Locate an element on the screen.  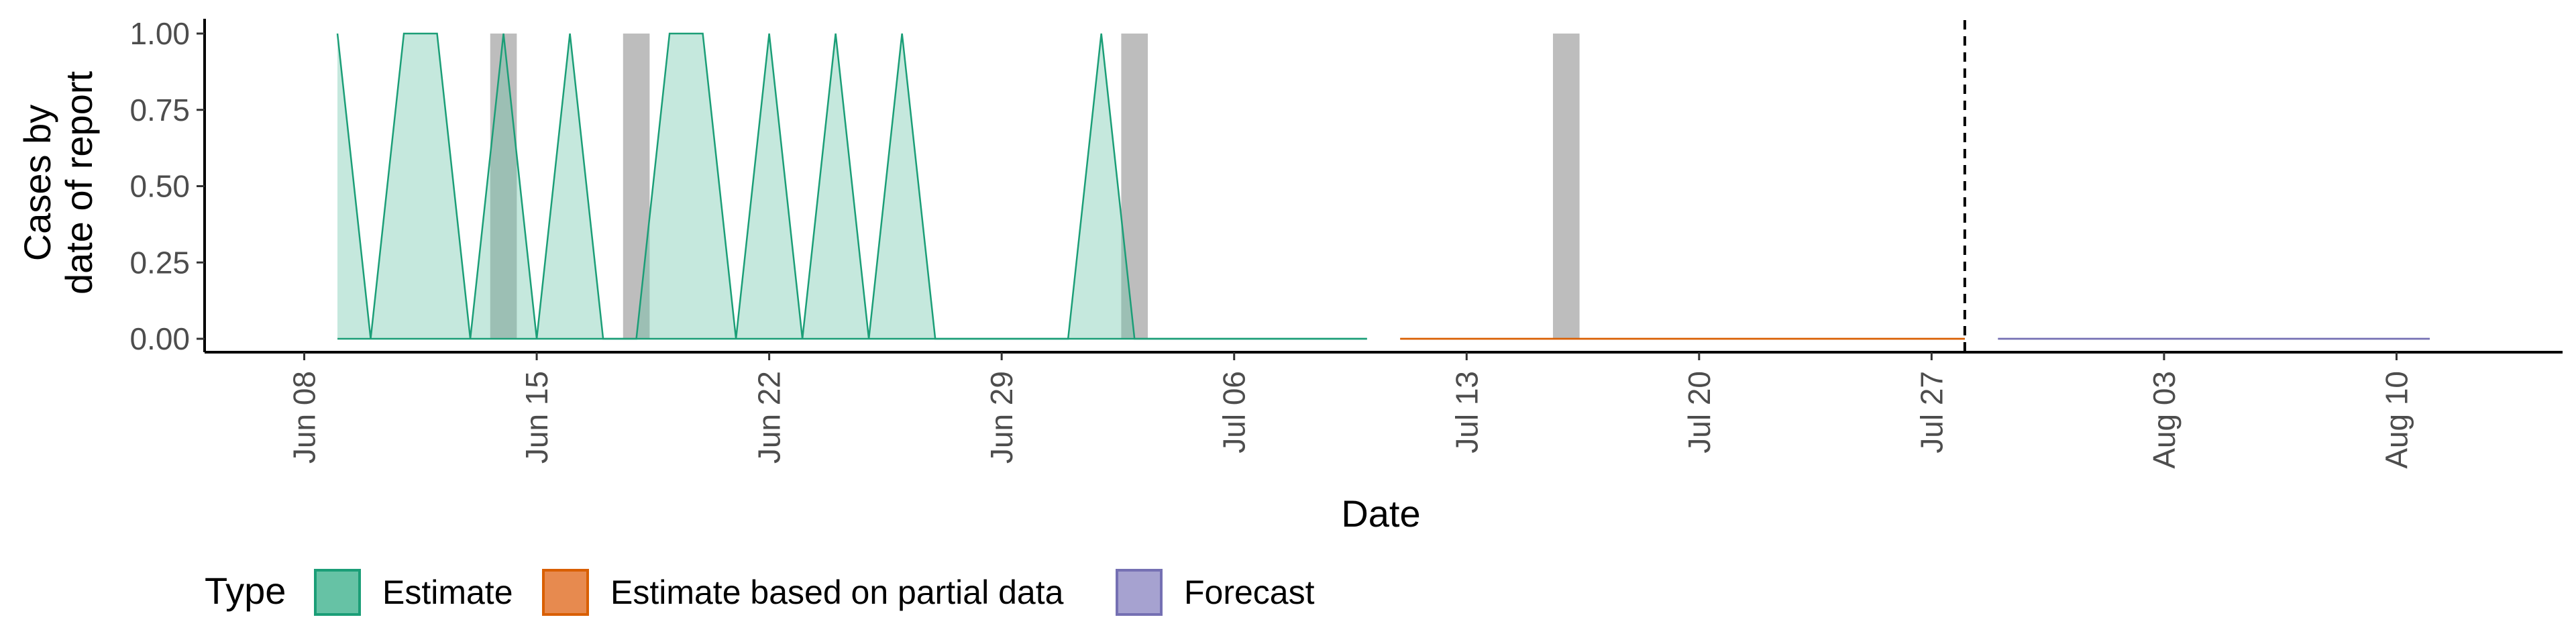
y-tick-label: 0.75 is located at coordinates (159, 110).